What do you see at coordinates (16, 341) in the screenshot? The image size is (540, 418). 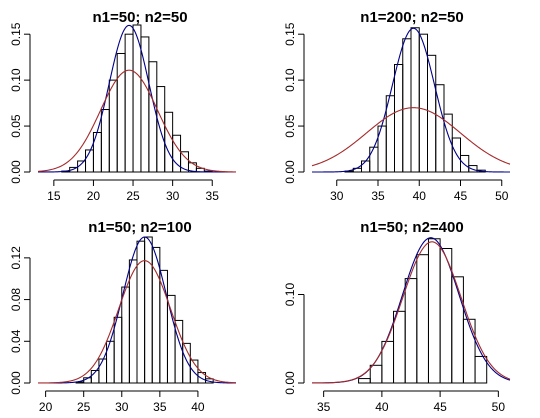 I see `y-tick-label: 0.04` at bounding box center [16, 341].